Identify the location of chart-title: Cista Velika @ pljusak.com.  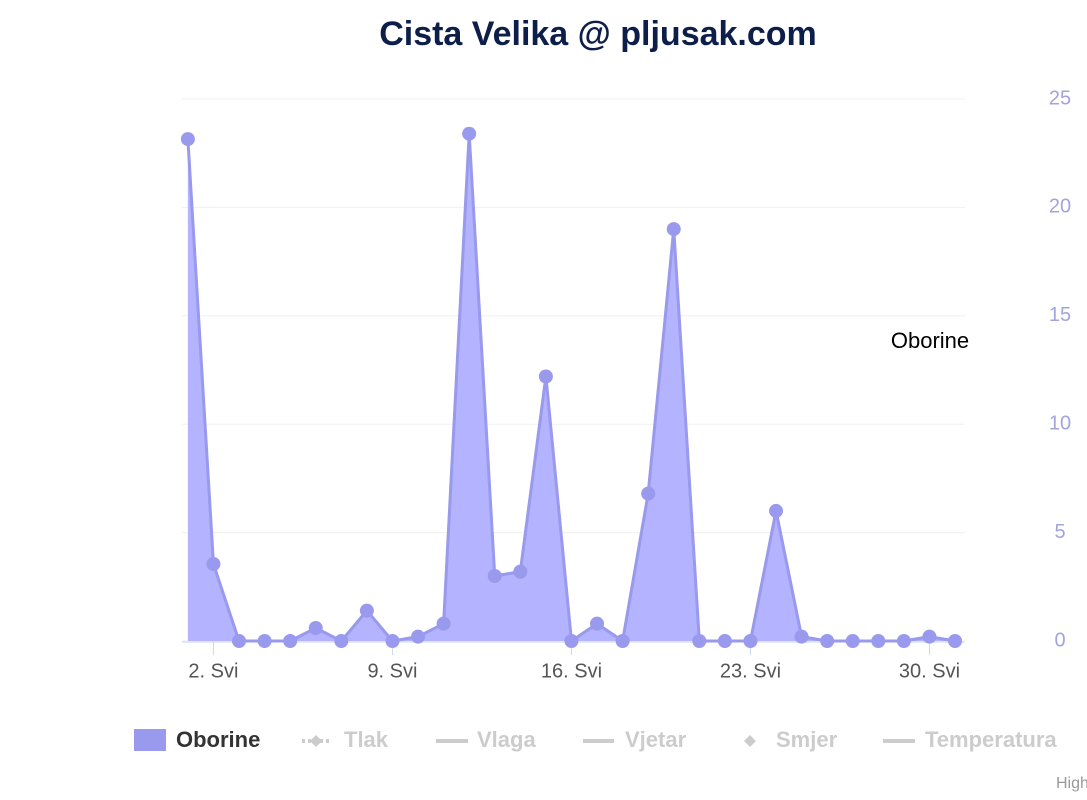
(598, 34).